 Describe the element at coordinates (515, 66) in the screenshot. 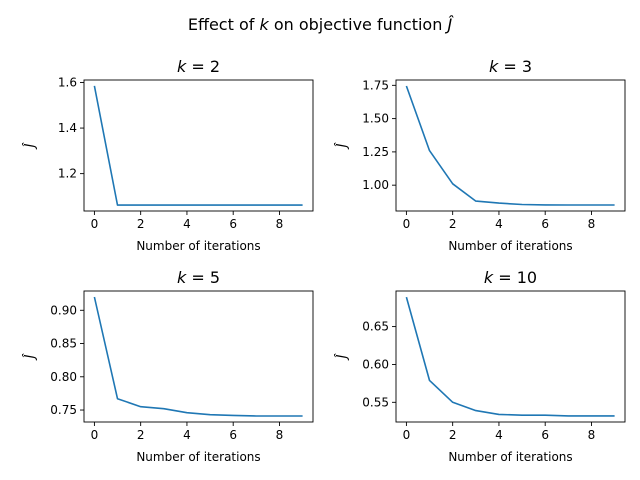

I see `subplot-title-value: = 3` at that location.